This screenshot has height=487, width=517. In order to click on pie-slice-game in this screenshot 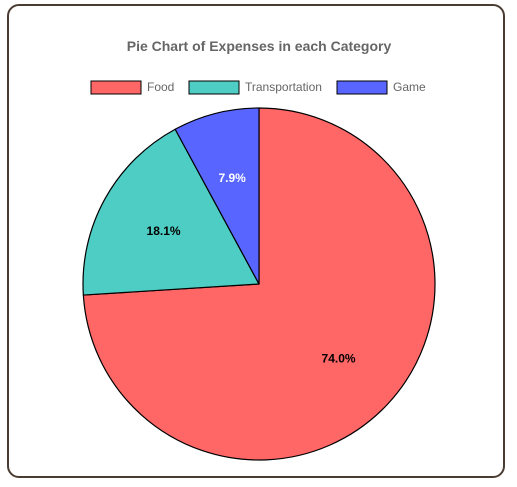, I will do `click(217, 196)`.